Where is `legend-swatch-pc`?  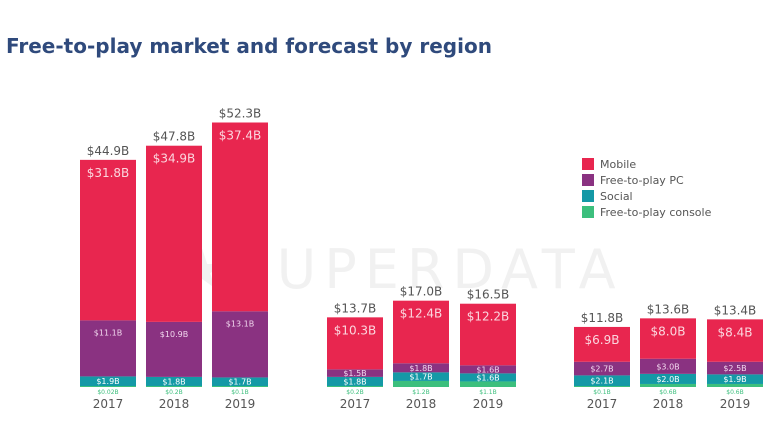
legend-swatch-pc is located at coordinates (588, 180).